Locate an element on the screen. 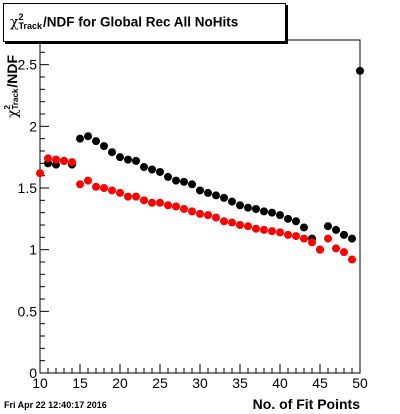  y-axis-label-symbol: χ is located at coordinates (13, 113).